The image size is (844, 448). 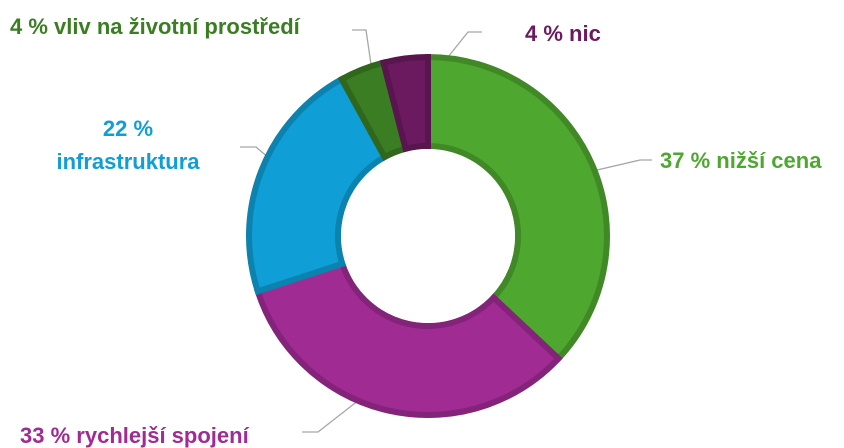 I want to click on data-label: 37 % nižší cena, so click(x=741, y=160).